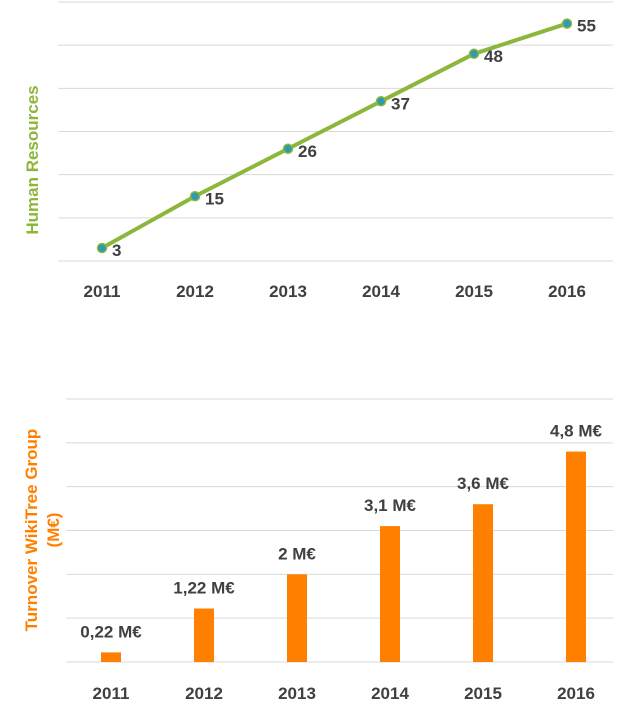 The height and width of the screenshot is (714, 631). What do you see at coordinates (493, 56) in the screenshot?
I see `data-label: 48` at bounding box center [493, 56].